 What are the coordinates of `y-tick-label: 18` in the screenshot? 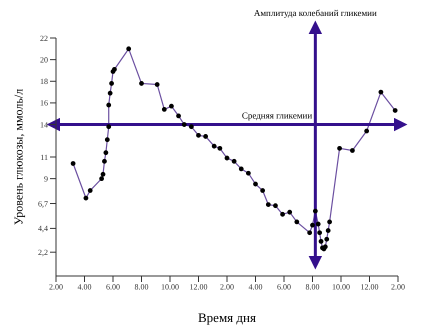 It's located at (44, 81).